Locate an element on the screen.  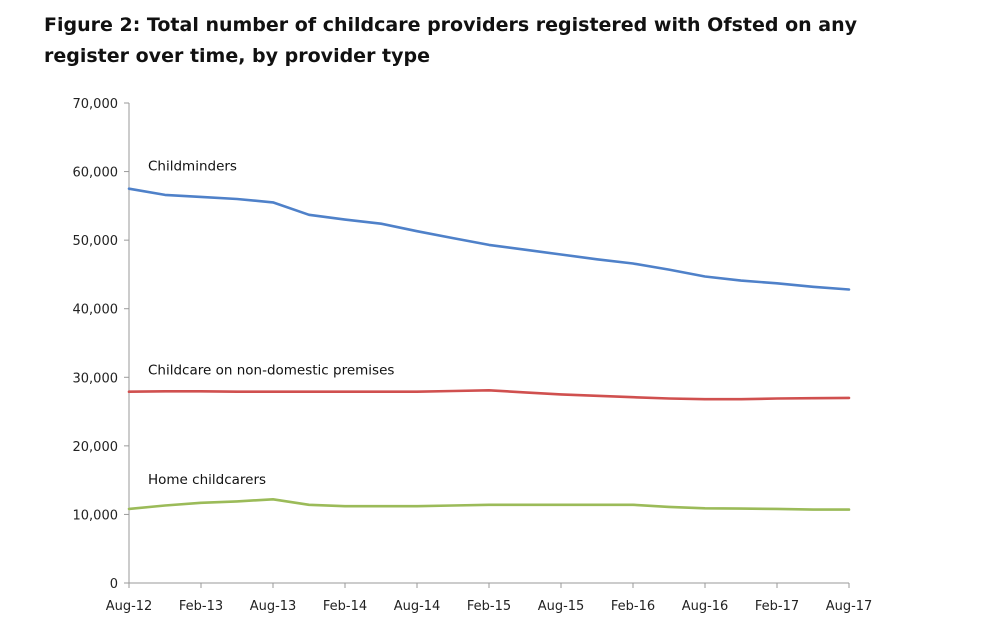
x-tick-label: Aug-17 is located at coordinates (849, 606).